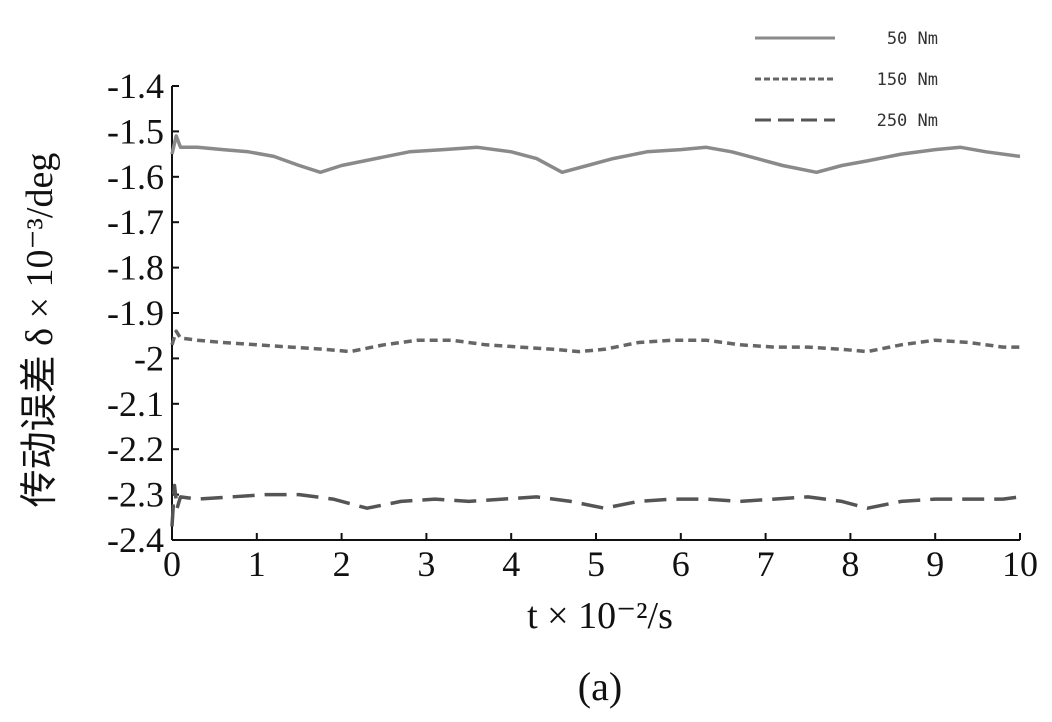 The height and width of the screenshot is (722, 1052). I want to click on x-tick-label: 6, so click(681, 564).